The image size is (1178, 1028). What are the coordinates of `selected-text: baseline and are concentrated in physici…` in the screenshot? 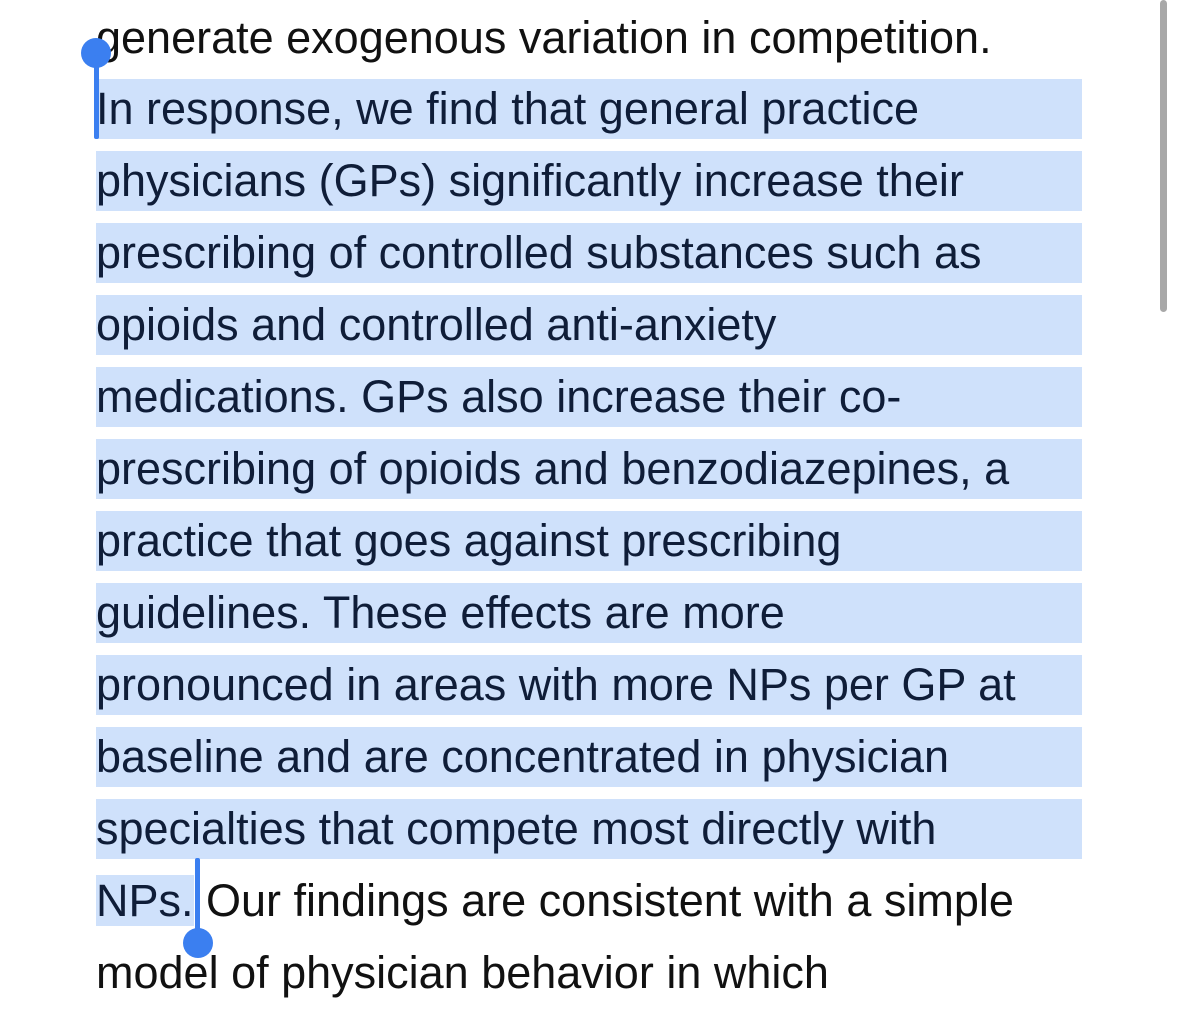 It's located at (589, 757).